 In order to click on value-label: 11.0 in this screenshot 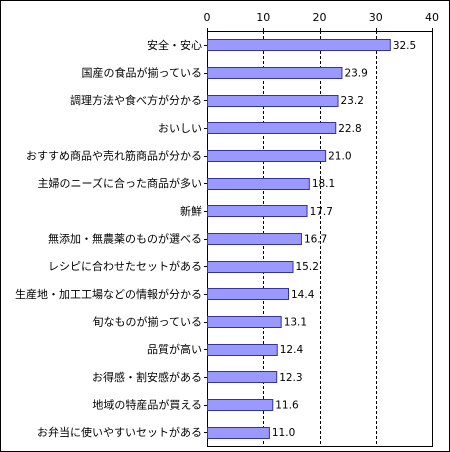, I will do `click(283, 433)`.